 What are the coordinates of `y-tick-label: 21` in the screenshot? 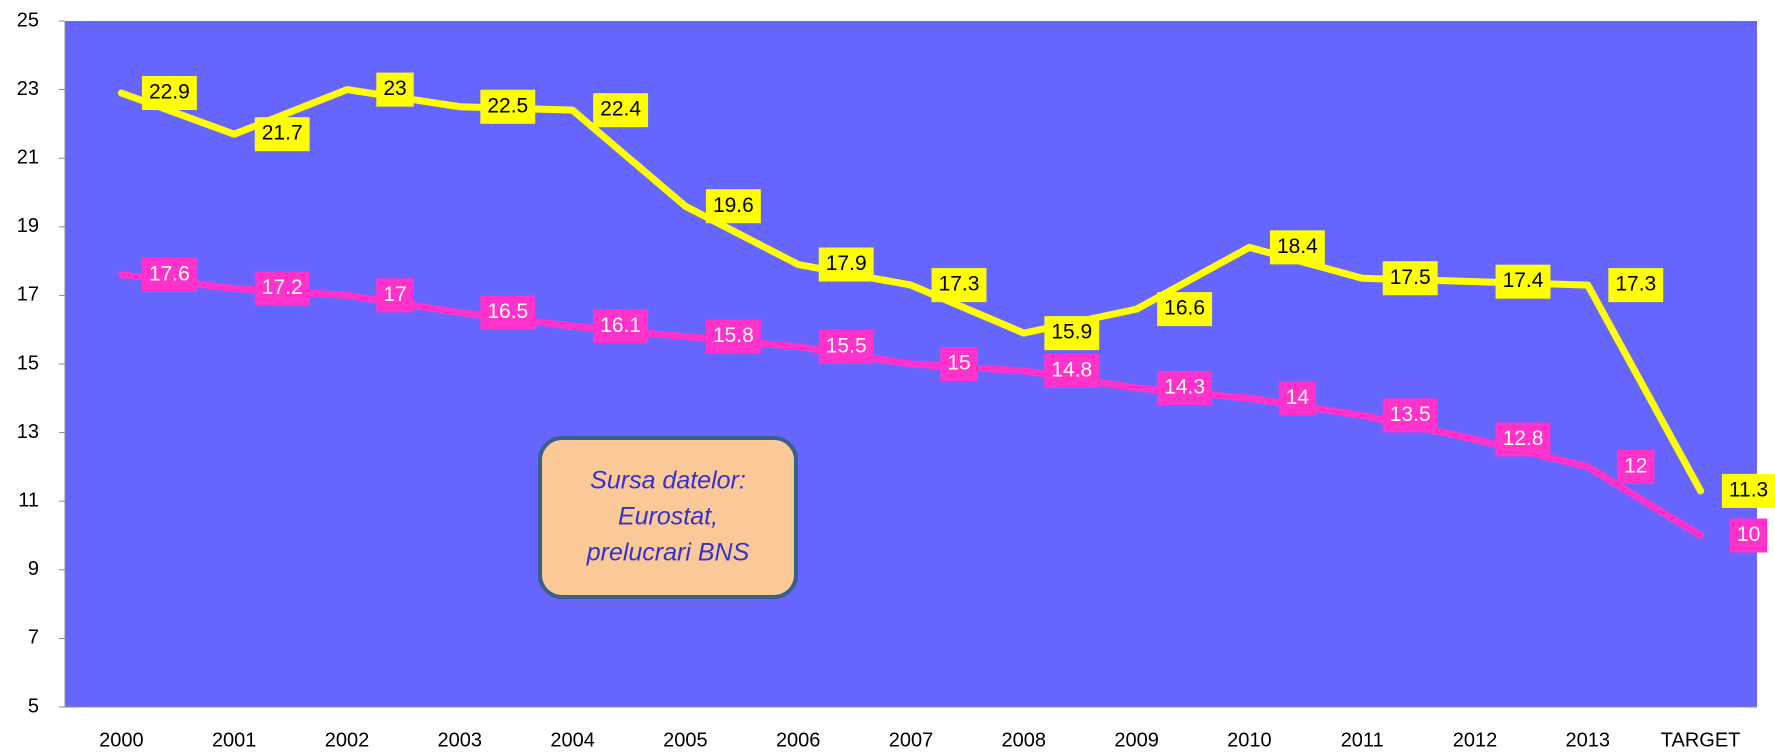 It's located at (28, 157).